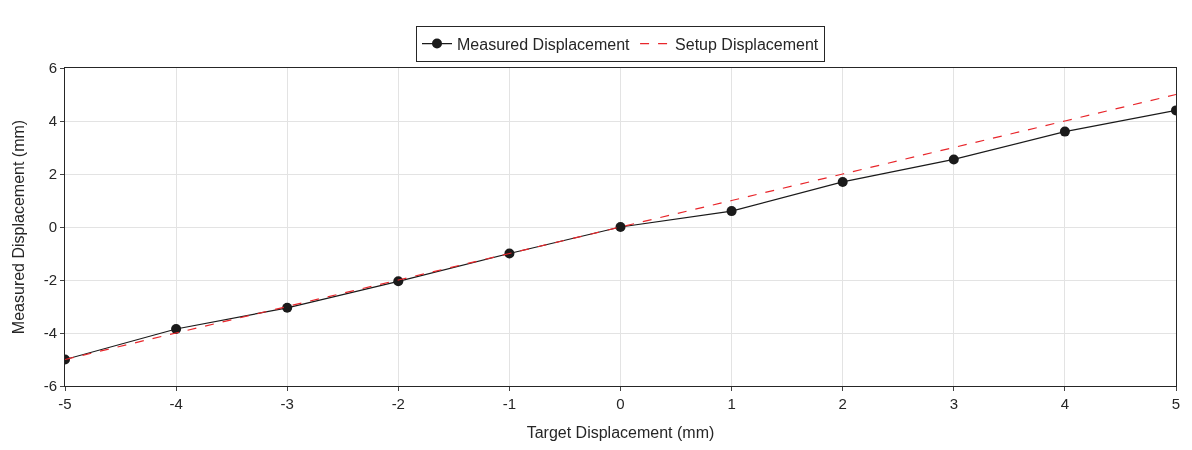 The height and width of the screenshot is (450, 1192). I want to click on legend-label: Setup Displacement, so click(747, 44).